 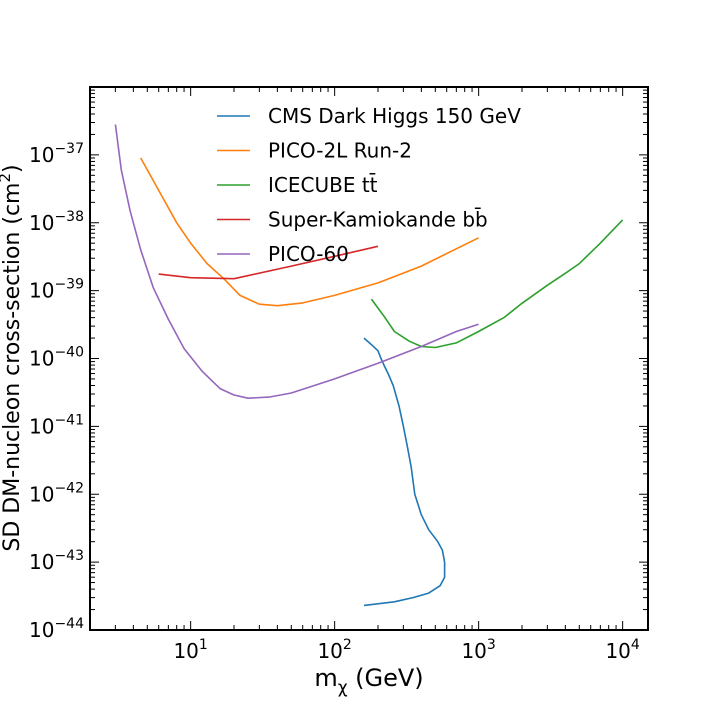 I want to click on y-axis-label-superscript: 2, so click(x=7, y=178).